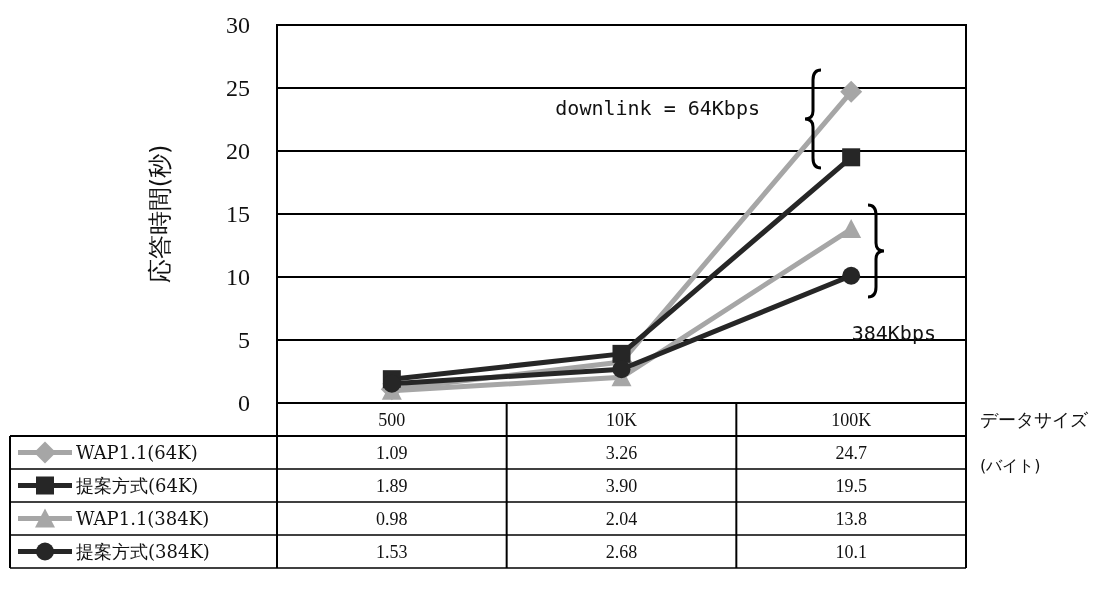  What do you see at coordinates (851, 551) in the screenshot?
I see `data-label: 10.1` at bounding box center [851, 551].